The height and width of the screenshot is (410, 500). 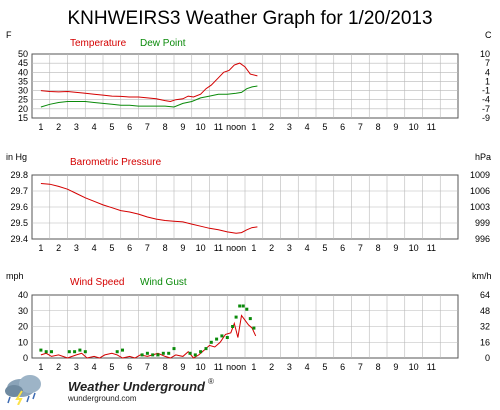 What do you see at coordinates (182, 127) in the screenshot?
I see `x-tick-label: 9` at bounding box center [182, 127].